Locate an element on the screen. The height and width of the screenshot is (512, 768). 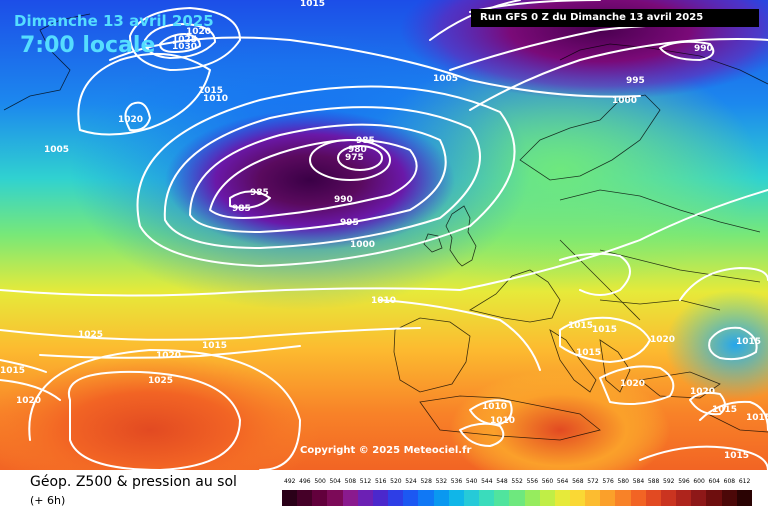
color-scale-tick-label: 608 is located at coordinates (729, 481).